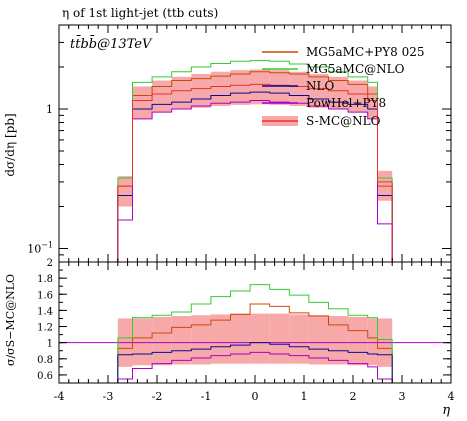  What do you see at coordinates (108, 396) in the screenshot?
I see `x-tick-label-1: -3` at bounding box center [108, 396].